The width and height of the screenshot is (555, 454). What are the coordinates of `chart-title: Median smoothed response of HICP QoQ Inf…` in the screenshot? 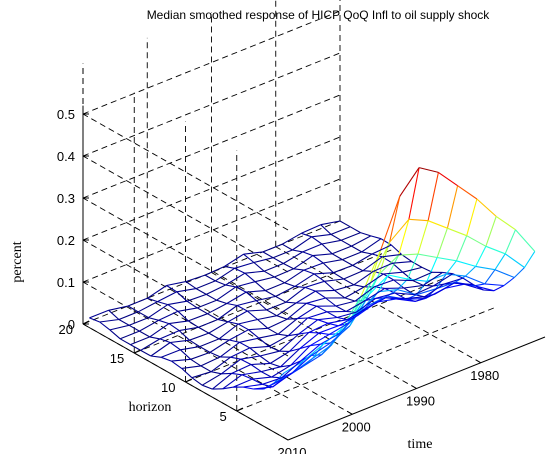 It's located at (319, 15).